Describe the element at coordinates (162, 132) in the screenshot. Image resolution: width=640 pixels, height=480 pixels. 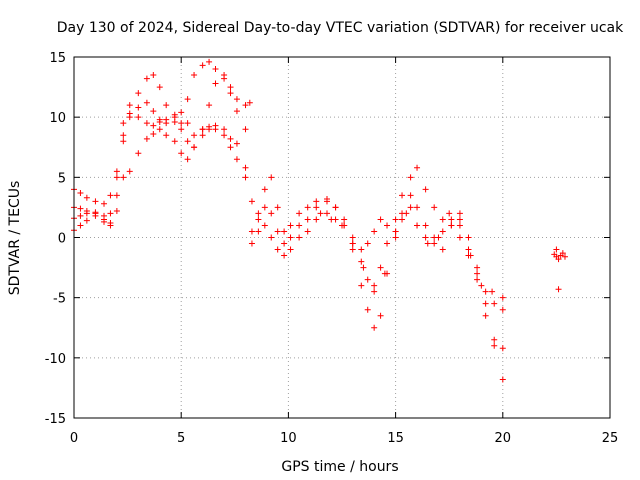
I see `series-band-a` at that location.